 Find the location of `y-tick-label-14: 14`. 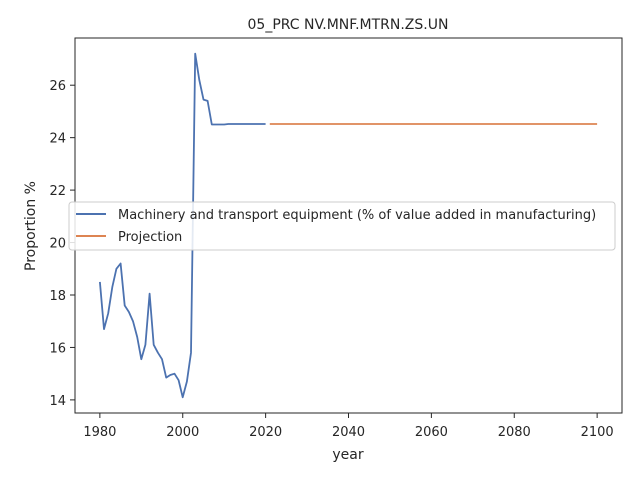

y-tick-label-14: 14 is located at coordinates (57, 401).